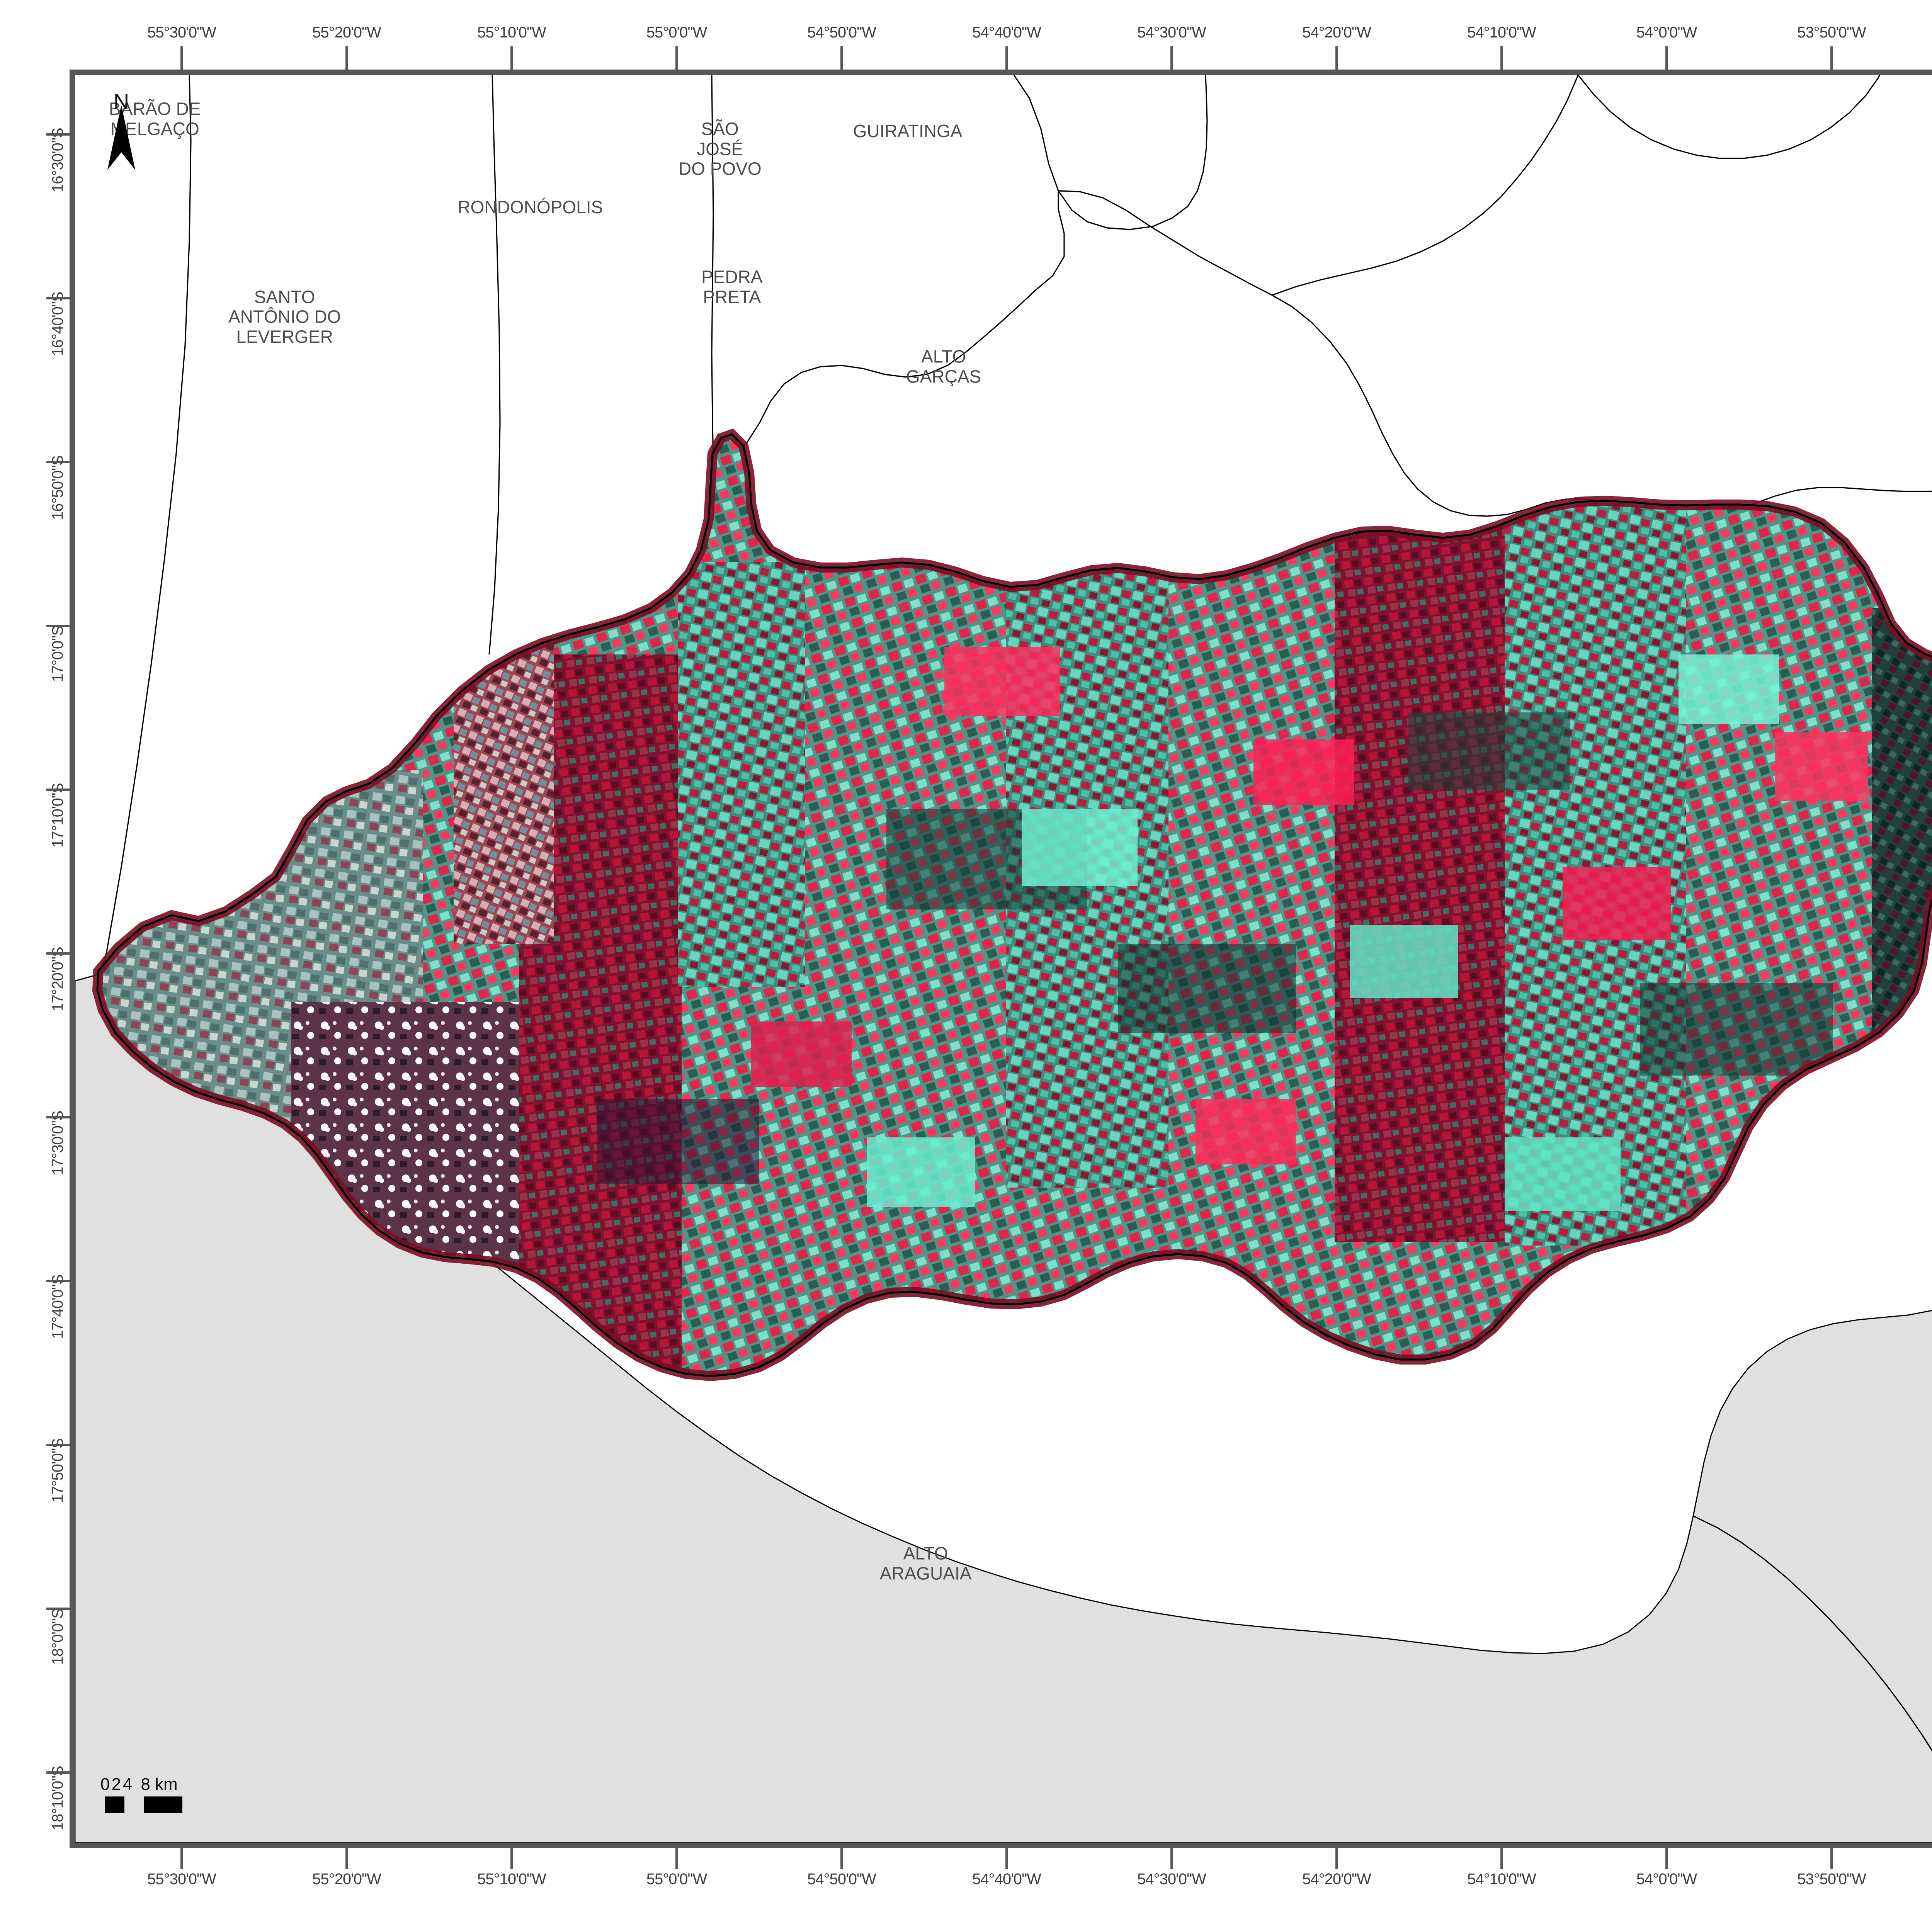  I want to click on lat-tick-4: 17°10'0"S, so click(58, 816).